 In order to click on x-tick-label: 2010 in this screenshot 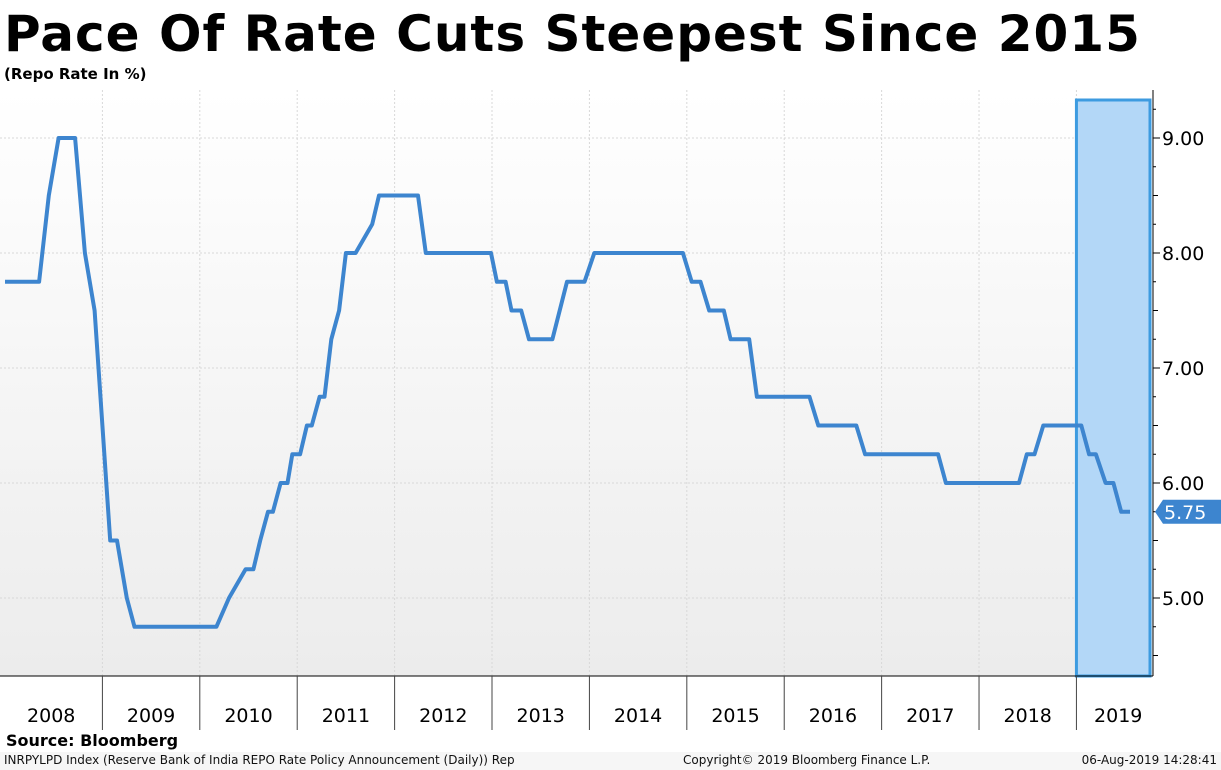, I will do `click(248, 716)`.